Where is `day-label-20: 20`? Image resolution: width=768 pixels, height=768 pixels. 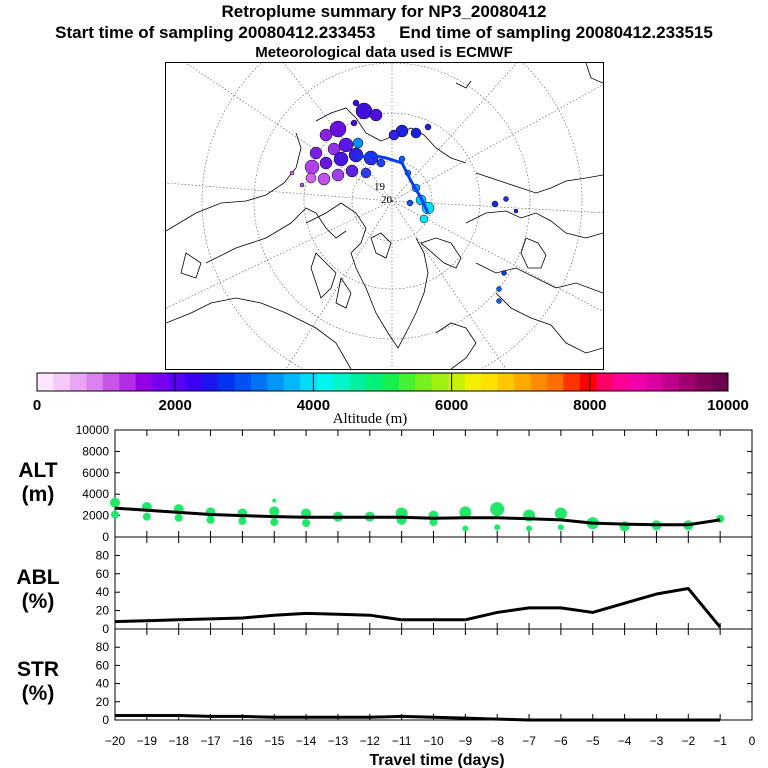 day-label-20: 20 is located at coordinates (387, 200).